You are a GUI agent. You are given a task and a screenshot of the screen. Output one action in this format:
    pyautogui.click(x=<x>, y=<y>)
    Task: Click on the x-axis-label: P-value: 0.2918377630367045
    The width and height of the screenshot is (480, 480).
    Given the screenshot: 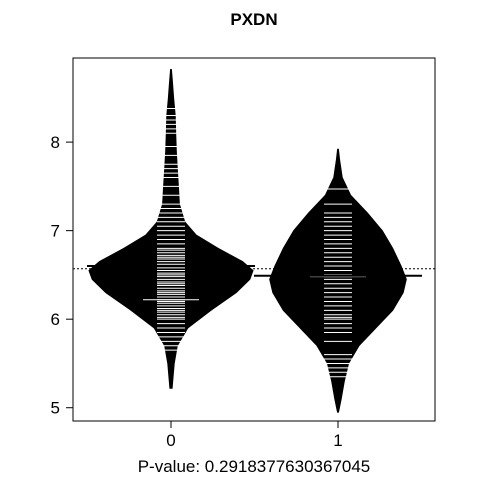 What is the action you would take?
    pyautogui.click(x=254, y=466)
    